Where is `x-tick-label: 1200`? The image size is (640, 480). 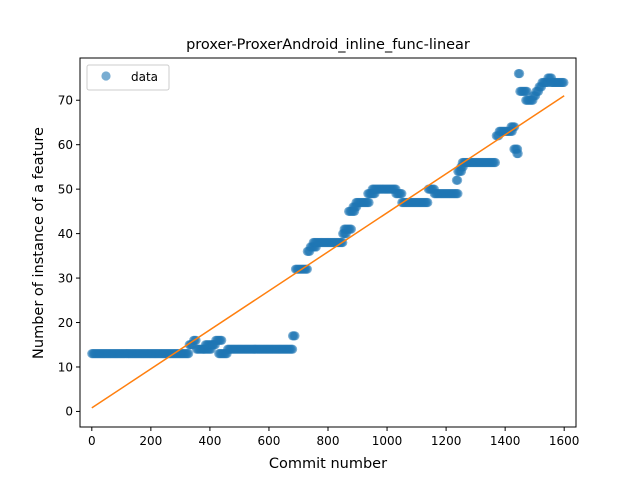 x-tick-label: 1200 is located at coordinates (446, 441).